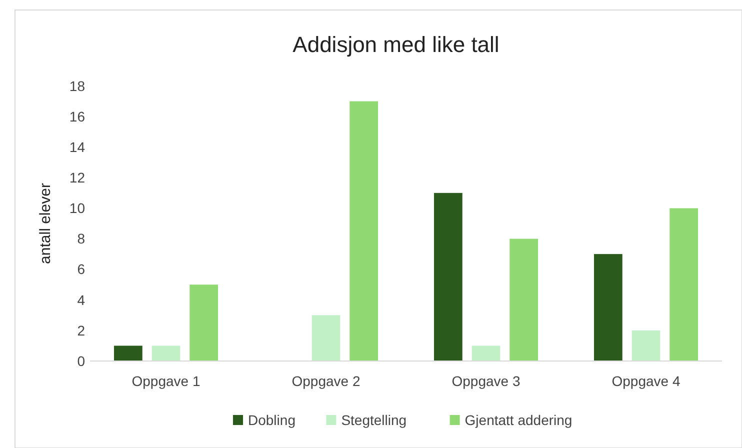 The height and width of the screenshot is (448, 742). What do you see at coordinates (81, 300) in the screenshot?
I see `y-tick-label: 4` at bounding box center [81, 300].